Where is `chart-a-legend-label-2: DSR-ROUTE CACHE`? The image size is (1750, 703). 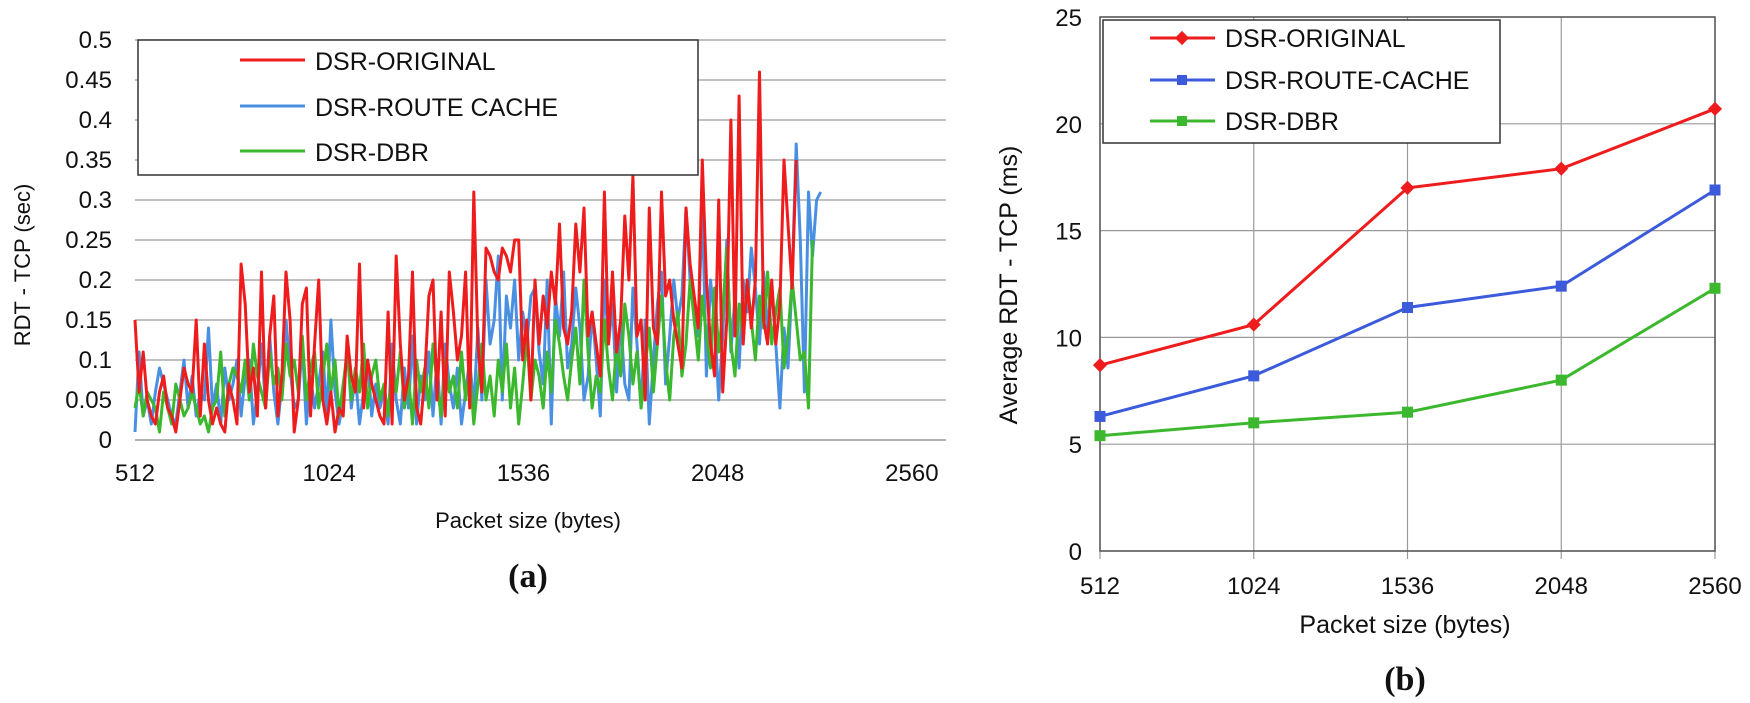
chart-a-legend-label-2: DSR-ROUTE CACHE is located at coordinates (436, 108).